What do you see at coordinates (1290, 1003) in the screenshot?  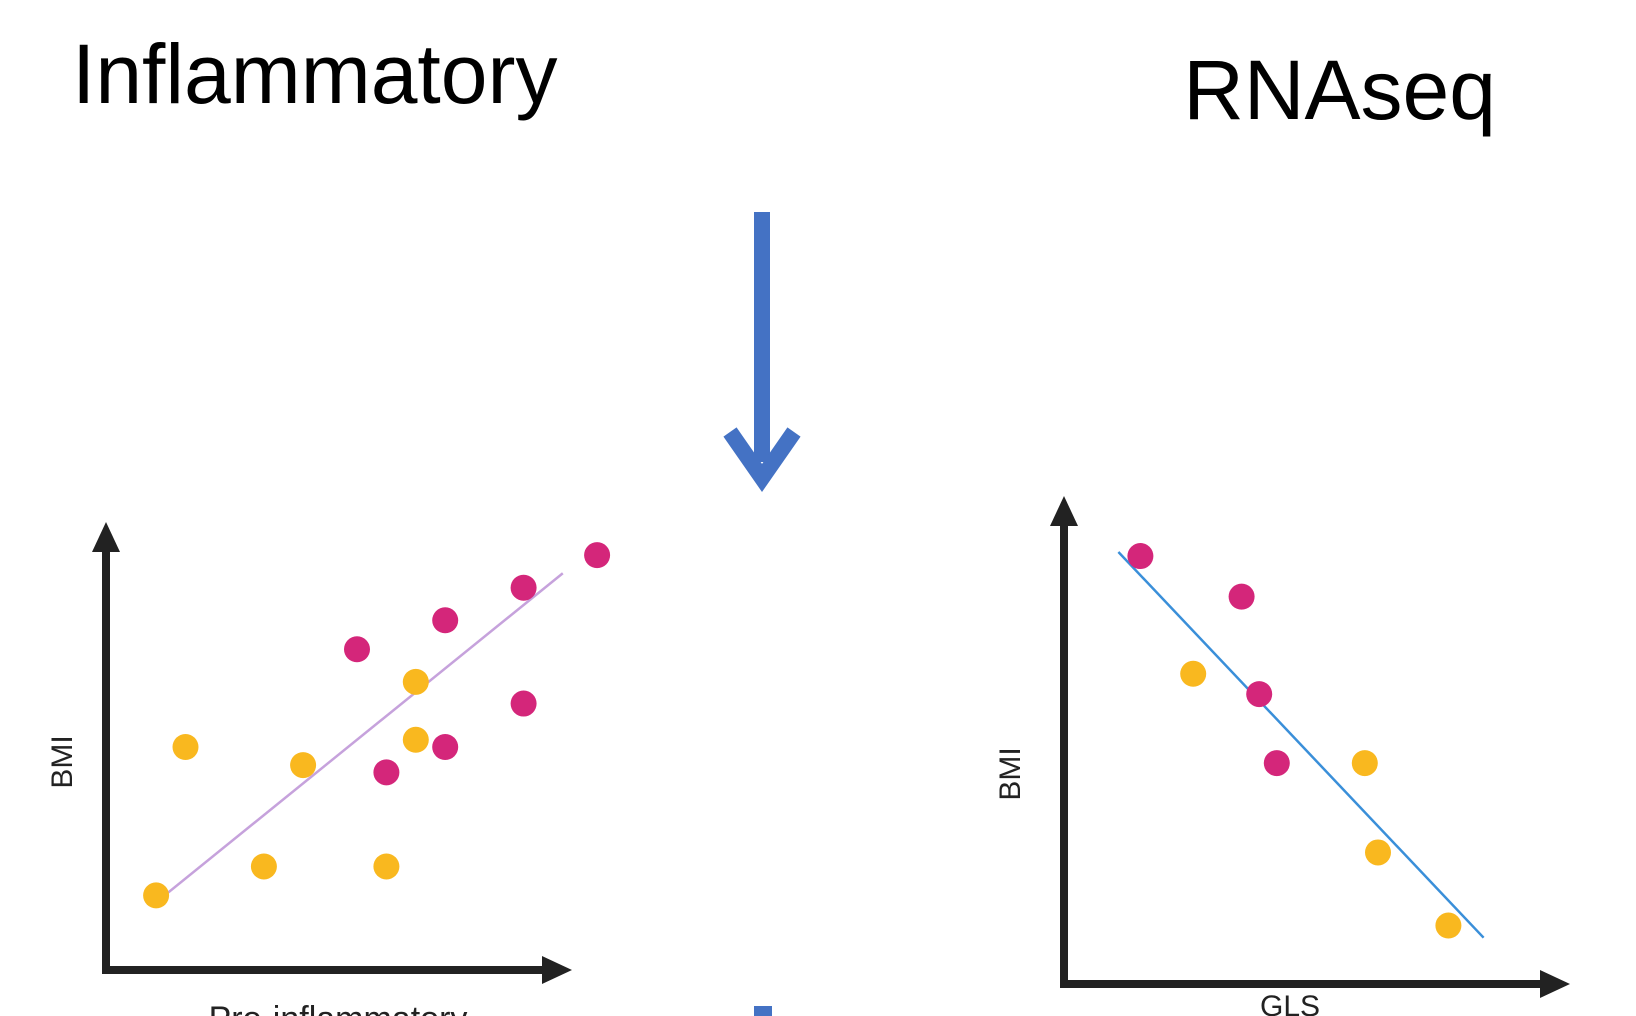 I see `x-axis-label: GLS` at bounding box center [1290, 1003].